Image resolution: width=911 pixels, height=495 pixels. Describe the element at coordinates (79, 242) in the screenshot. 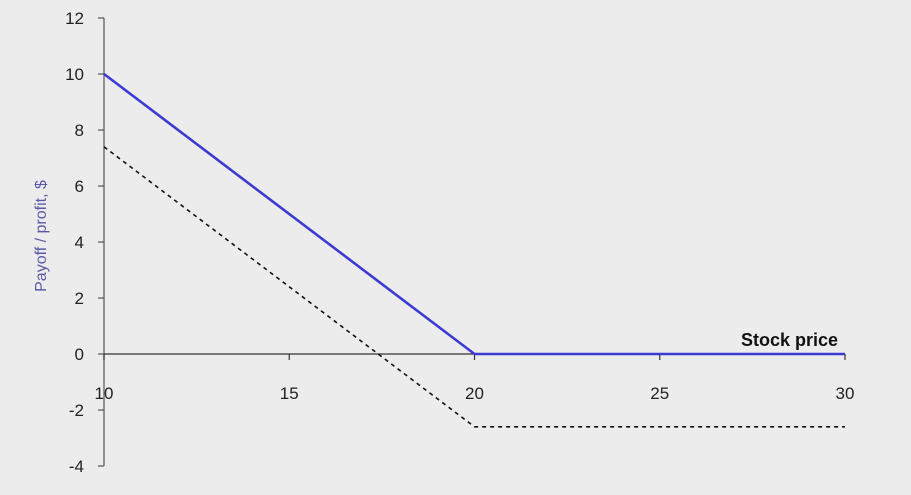

I see `y-tick-label: 4` at that location.